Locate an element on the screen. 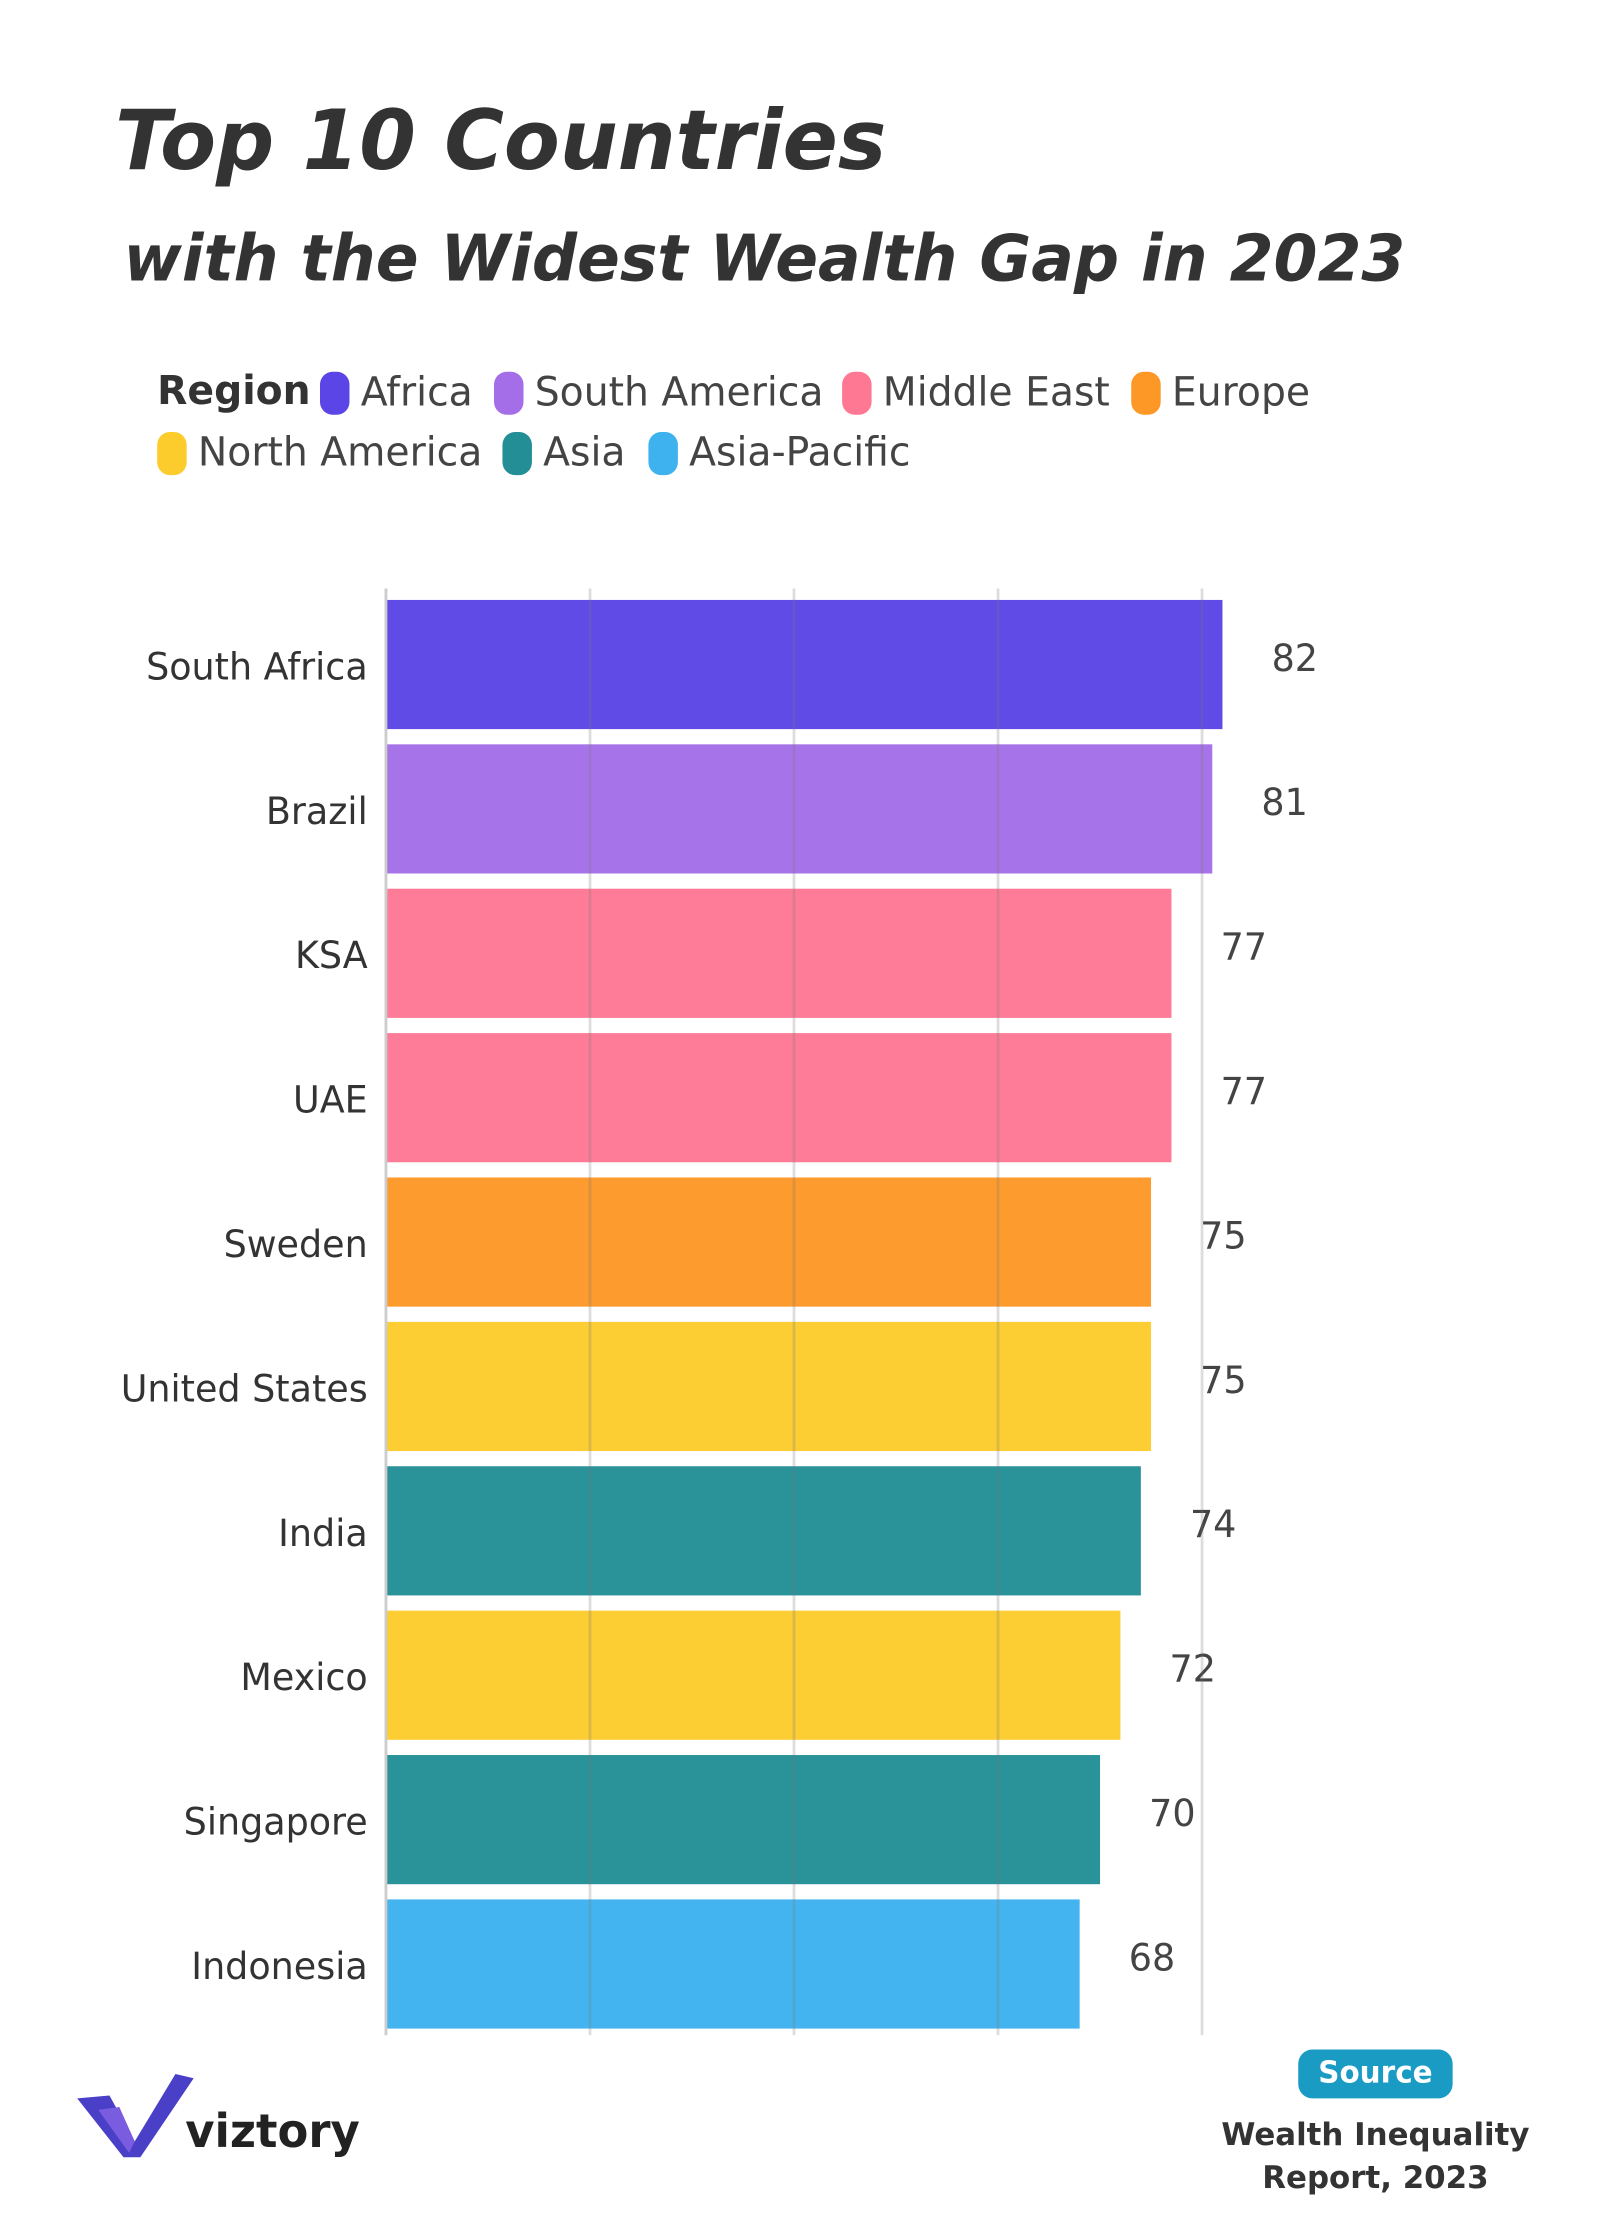 Image resolution: width=1600 pixels, height=2239 pixels. legend-label: North America is located at coordinates (340, 452).